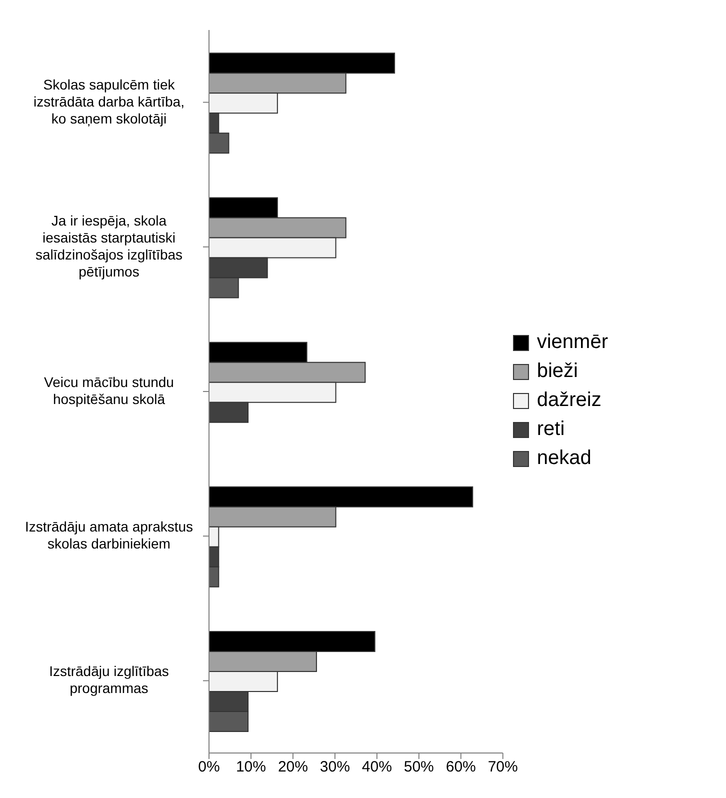 The image size is (726, 798). I want to click on y-tick-label: Izstrādāju izglītības programmas, so click(109, 679).